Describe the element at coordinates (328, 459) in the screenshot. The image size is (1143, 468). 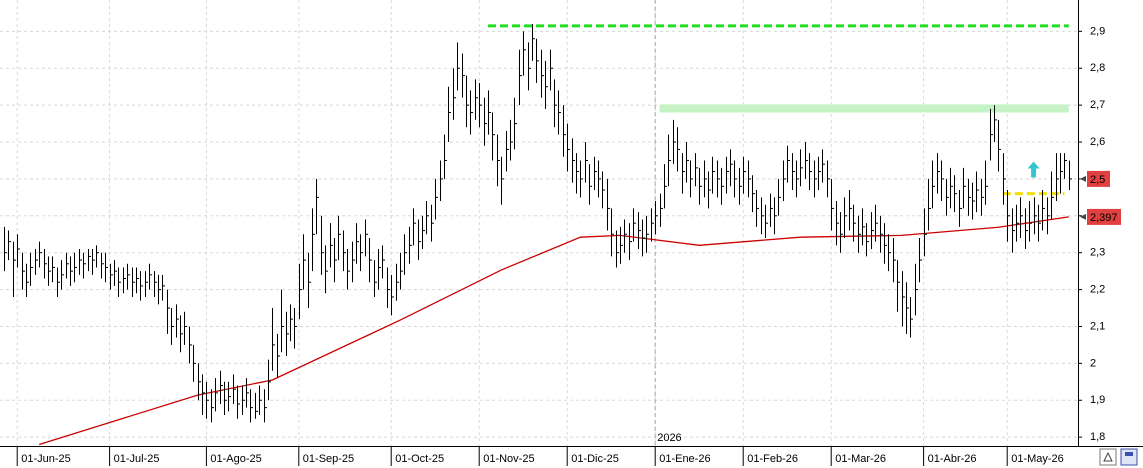
I see `x-tick-label: 01-Sep-25` at that location.